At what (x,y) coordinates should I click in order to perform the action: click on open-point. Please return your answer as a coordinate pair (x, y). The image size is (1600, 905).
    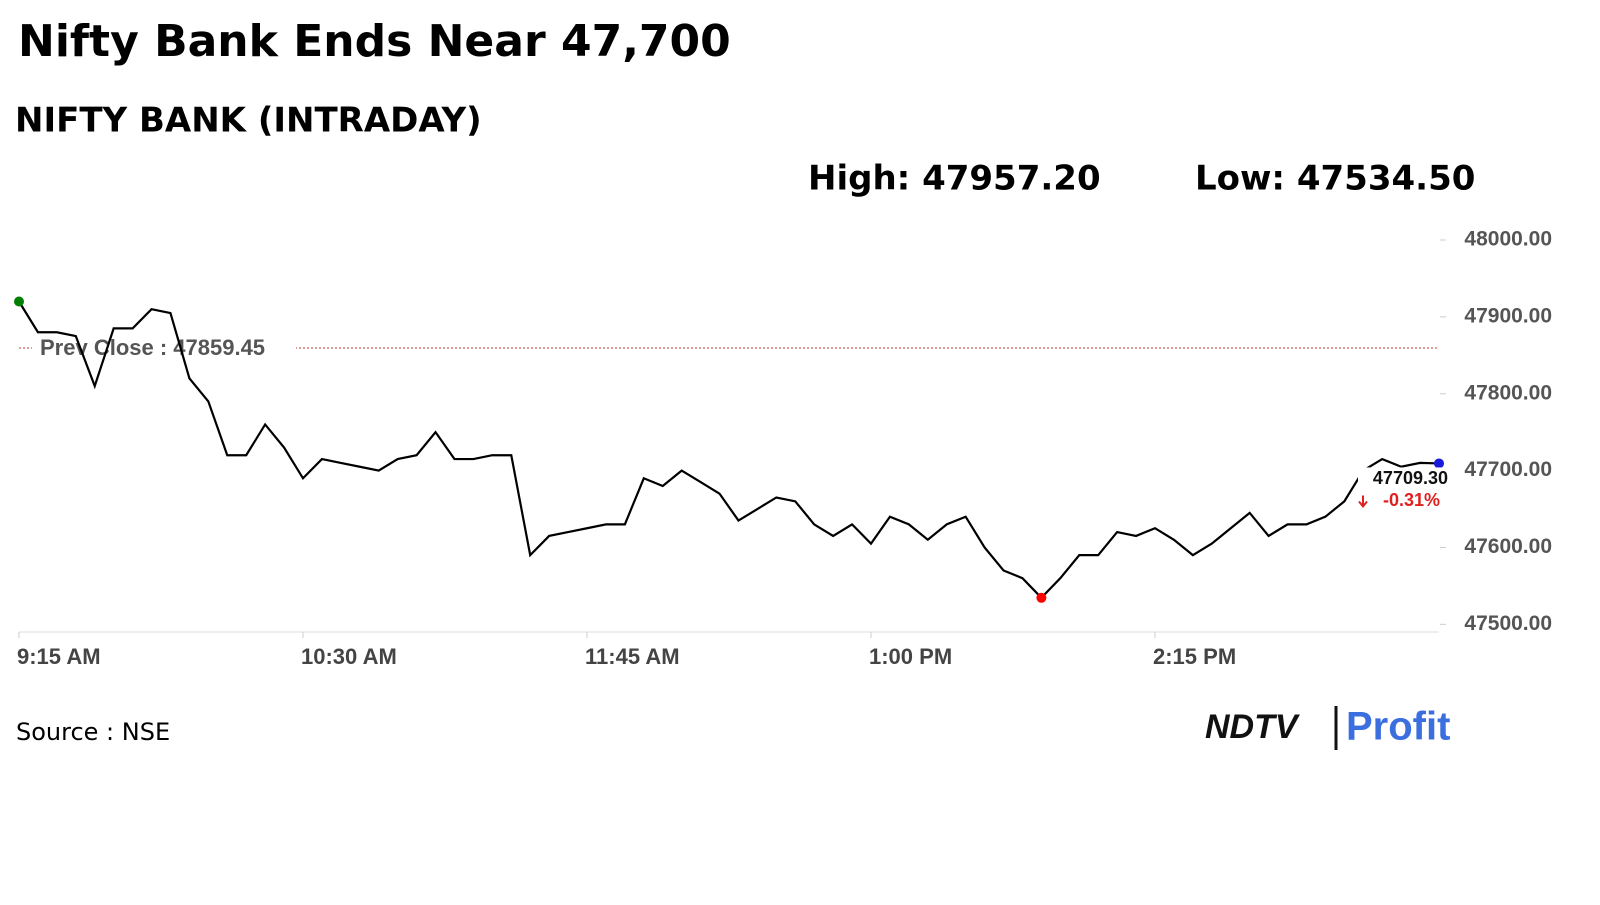
    Looking at the image, I should click on (19, 301).